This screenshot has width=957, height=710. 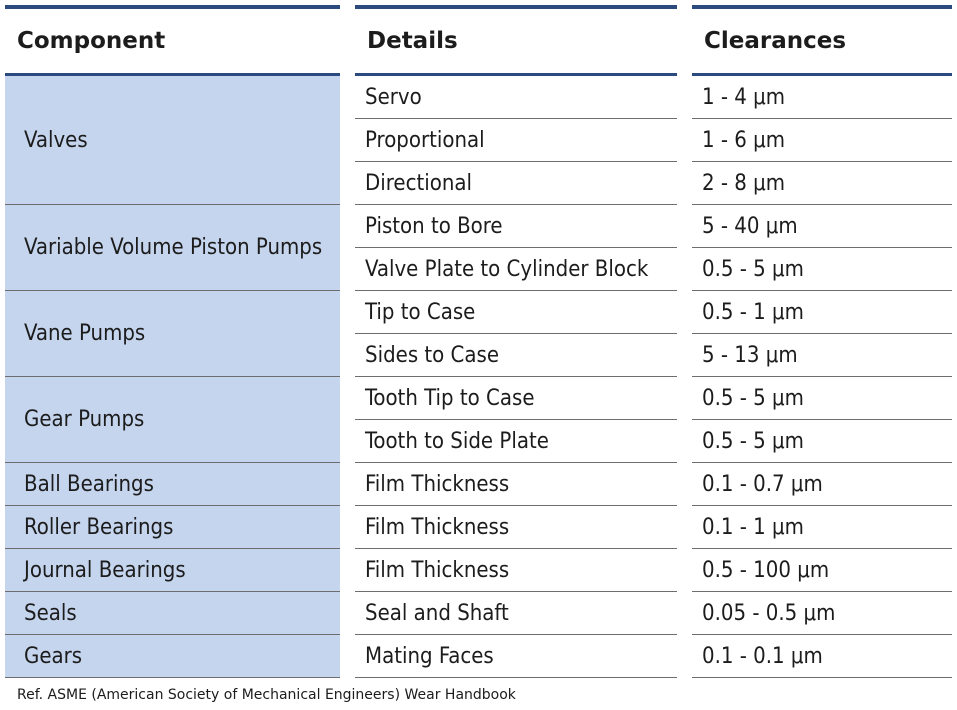 I want to click on clearance-cell: 0.1 - 0.7 μm, so click(x=822, y=484).